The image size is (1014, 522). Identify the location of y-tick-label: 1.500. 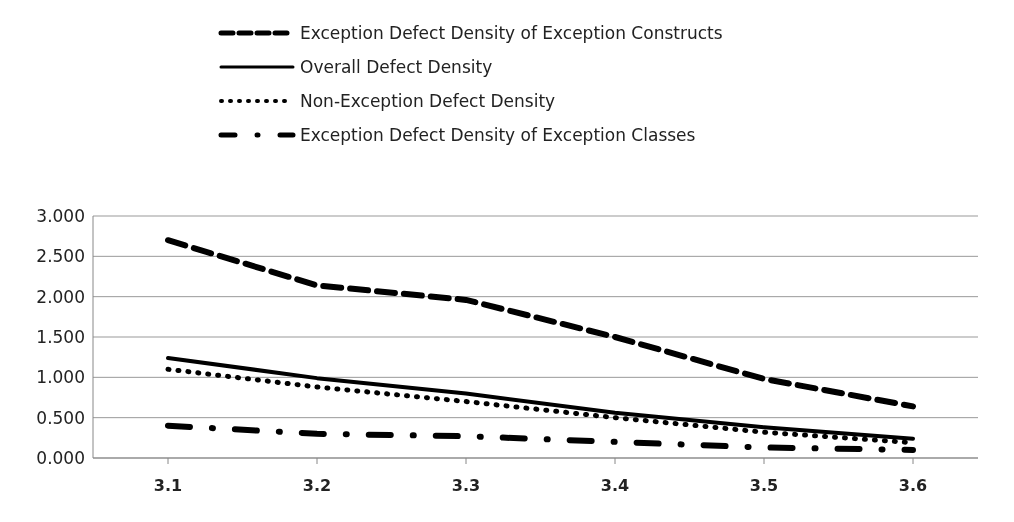
(60, 337).